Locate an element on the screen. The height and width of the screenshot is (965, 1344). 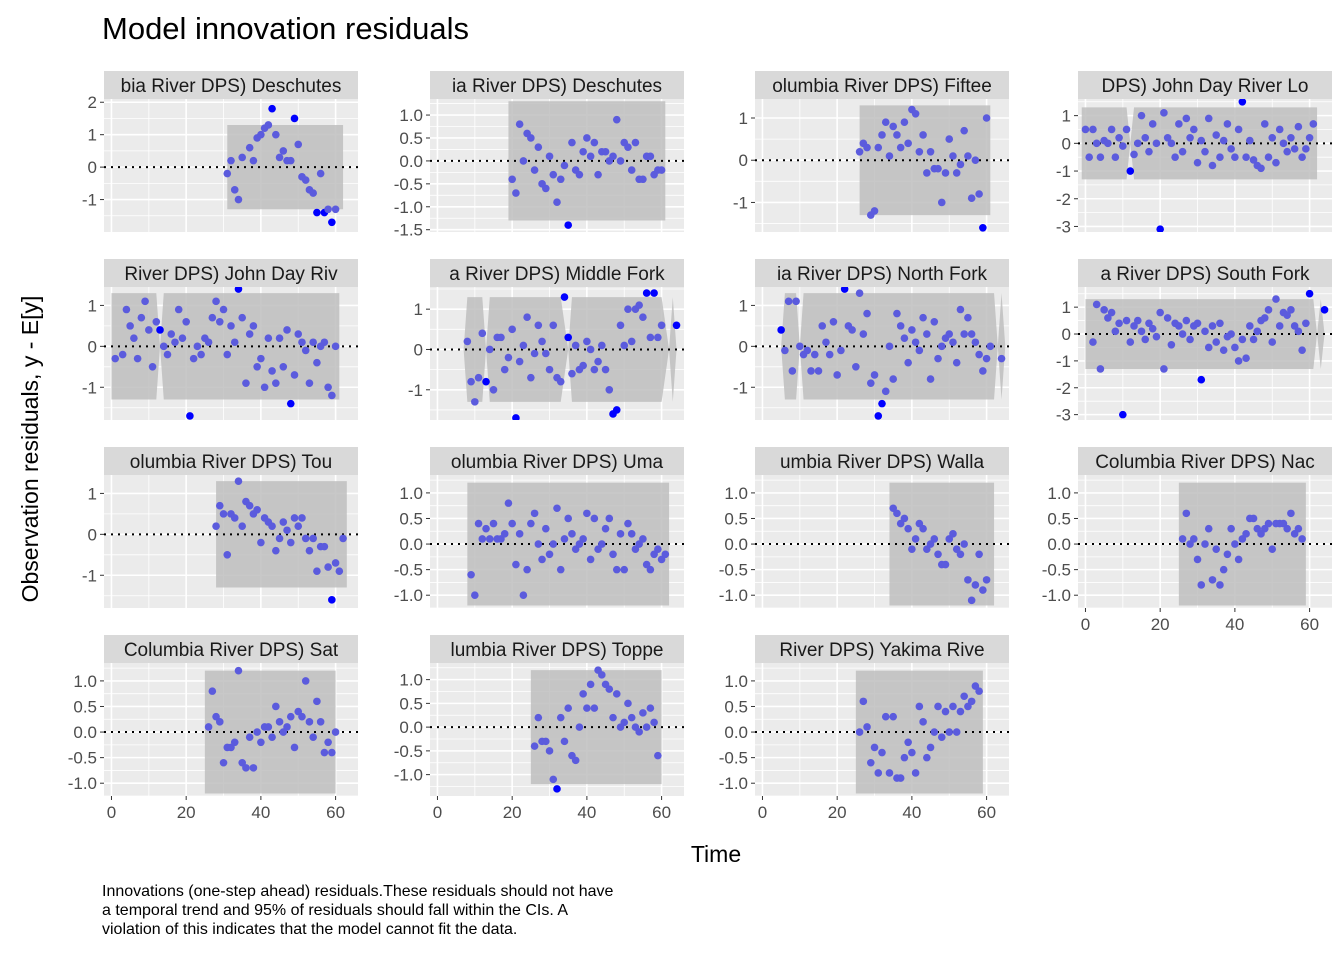
x-tick-label: 60 is located at coordinates (1309, 624).